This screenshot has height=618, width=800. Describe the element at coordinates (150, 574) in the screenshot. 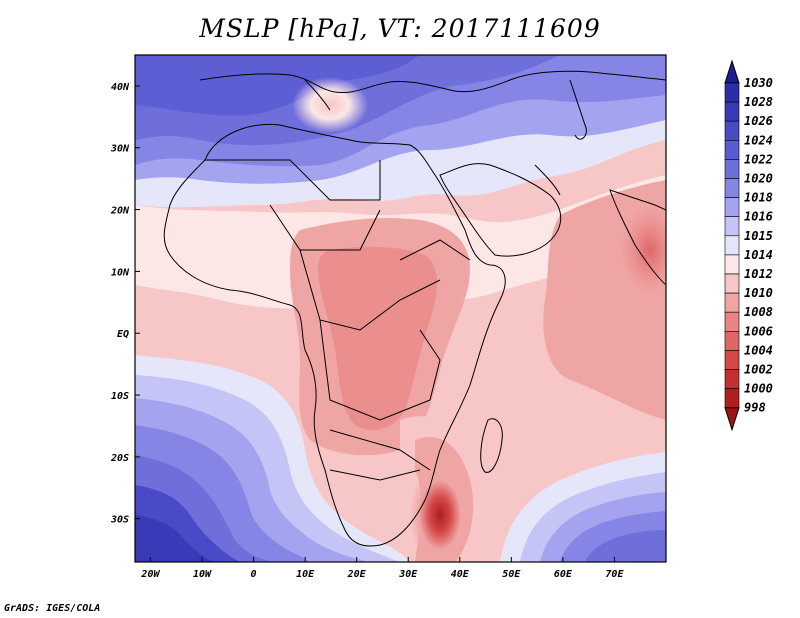

I see `x-tick-label: 20W` at that location.